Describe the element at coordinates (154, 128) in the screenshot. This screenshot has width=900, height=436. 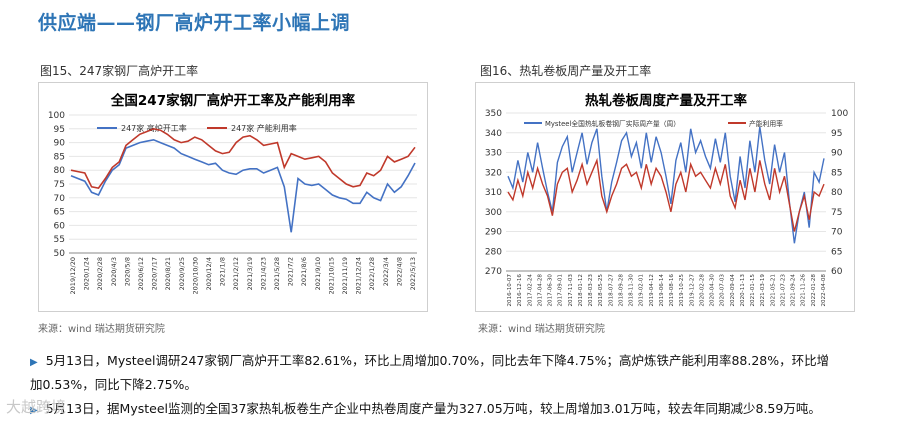
I see `legend-label: 247家 高炉开工率` at that location.